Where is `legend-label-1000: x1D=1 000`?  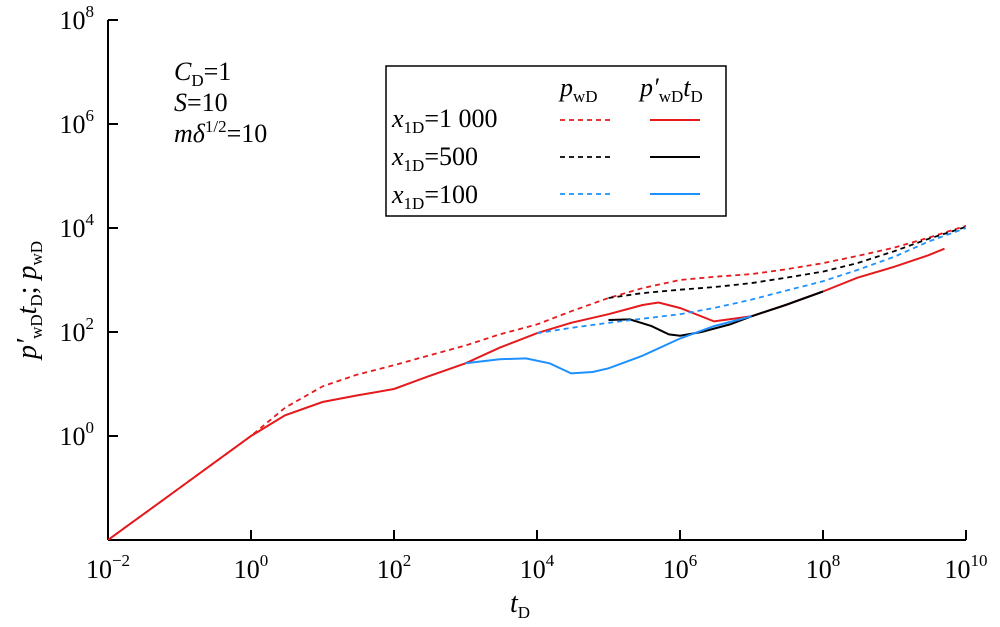 legend-label-1000: x1D=1 000 is located at coordinates (444, 120).